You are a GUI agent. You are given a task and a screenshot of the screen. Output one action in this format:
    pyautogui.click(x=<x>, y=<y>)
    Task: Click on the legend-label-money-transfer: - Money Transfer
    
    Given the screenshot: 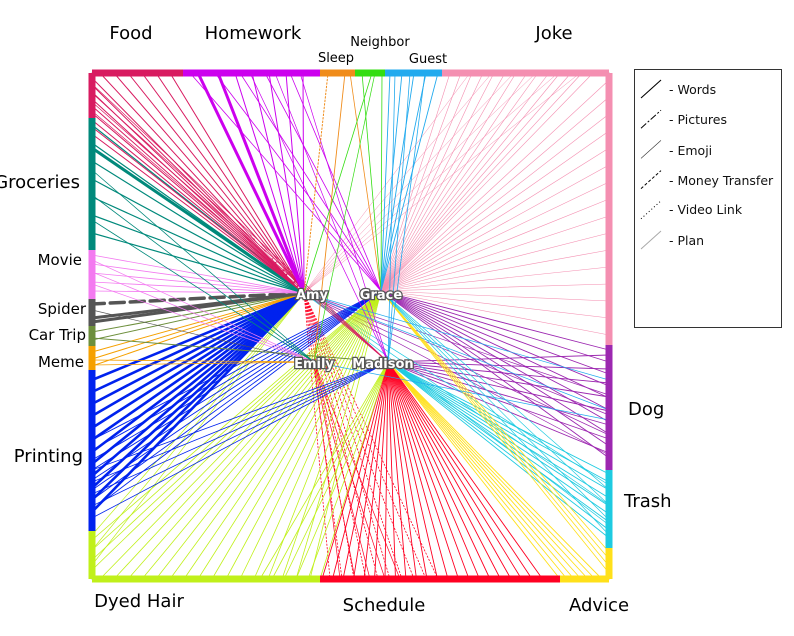 What is the action you would take?
    pyautogui.click(x=721, y=180)
    